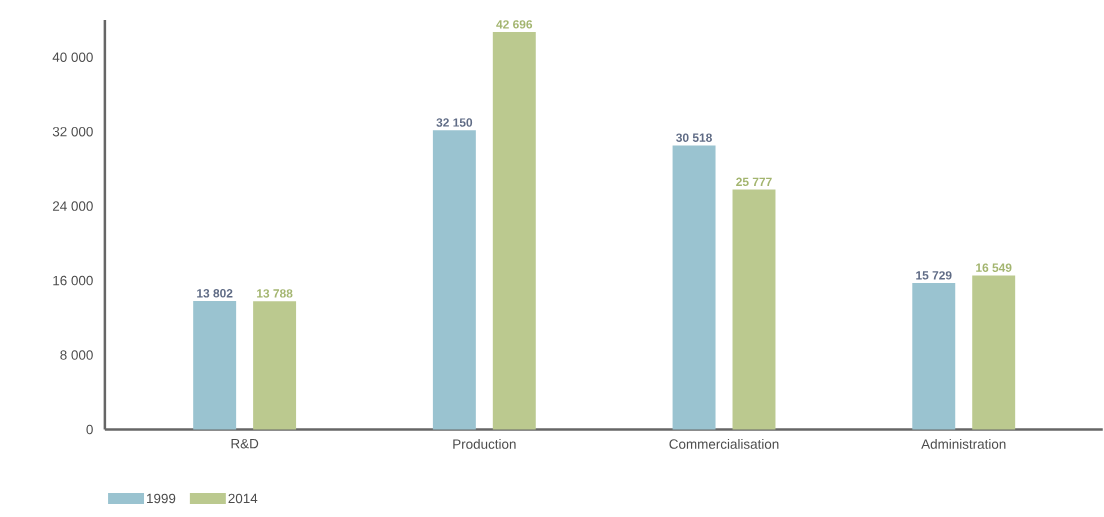  What do you see at coordinates (73, 280) in the screenshot?
I see `y-tick-label: 16 000` at bounding box center [73, 280].